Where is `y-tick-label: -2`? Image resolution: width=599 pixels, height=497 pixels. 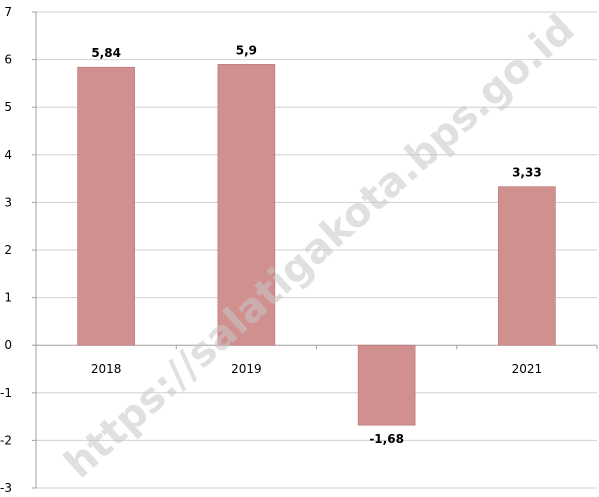 y-tick-label: -2 is located at coordinates (6, 440).